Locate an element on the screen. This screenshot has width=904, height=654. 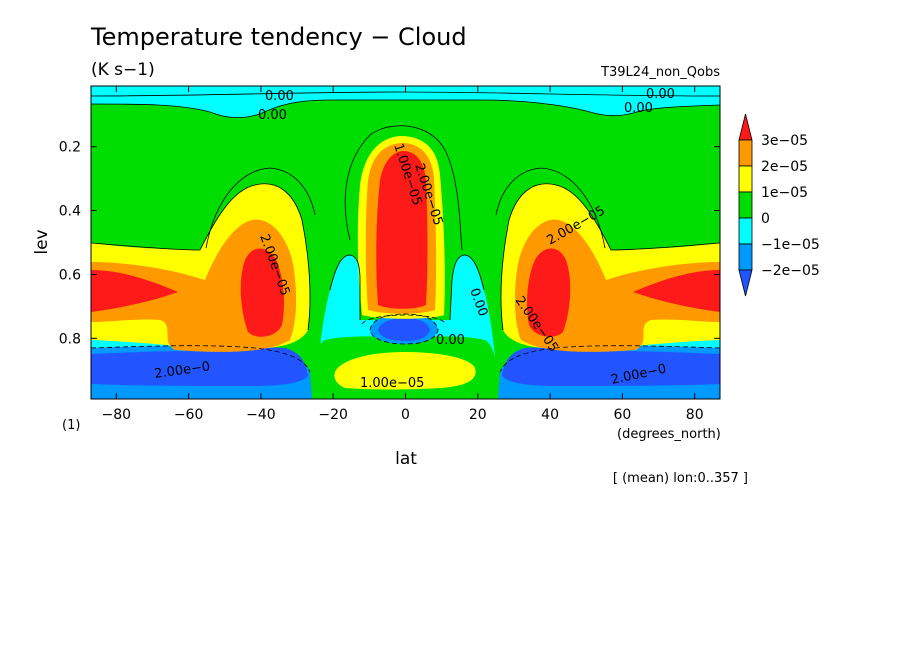
y-tick-label: 0.2 is located at coordinates (70, 148).